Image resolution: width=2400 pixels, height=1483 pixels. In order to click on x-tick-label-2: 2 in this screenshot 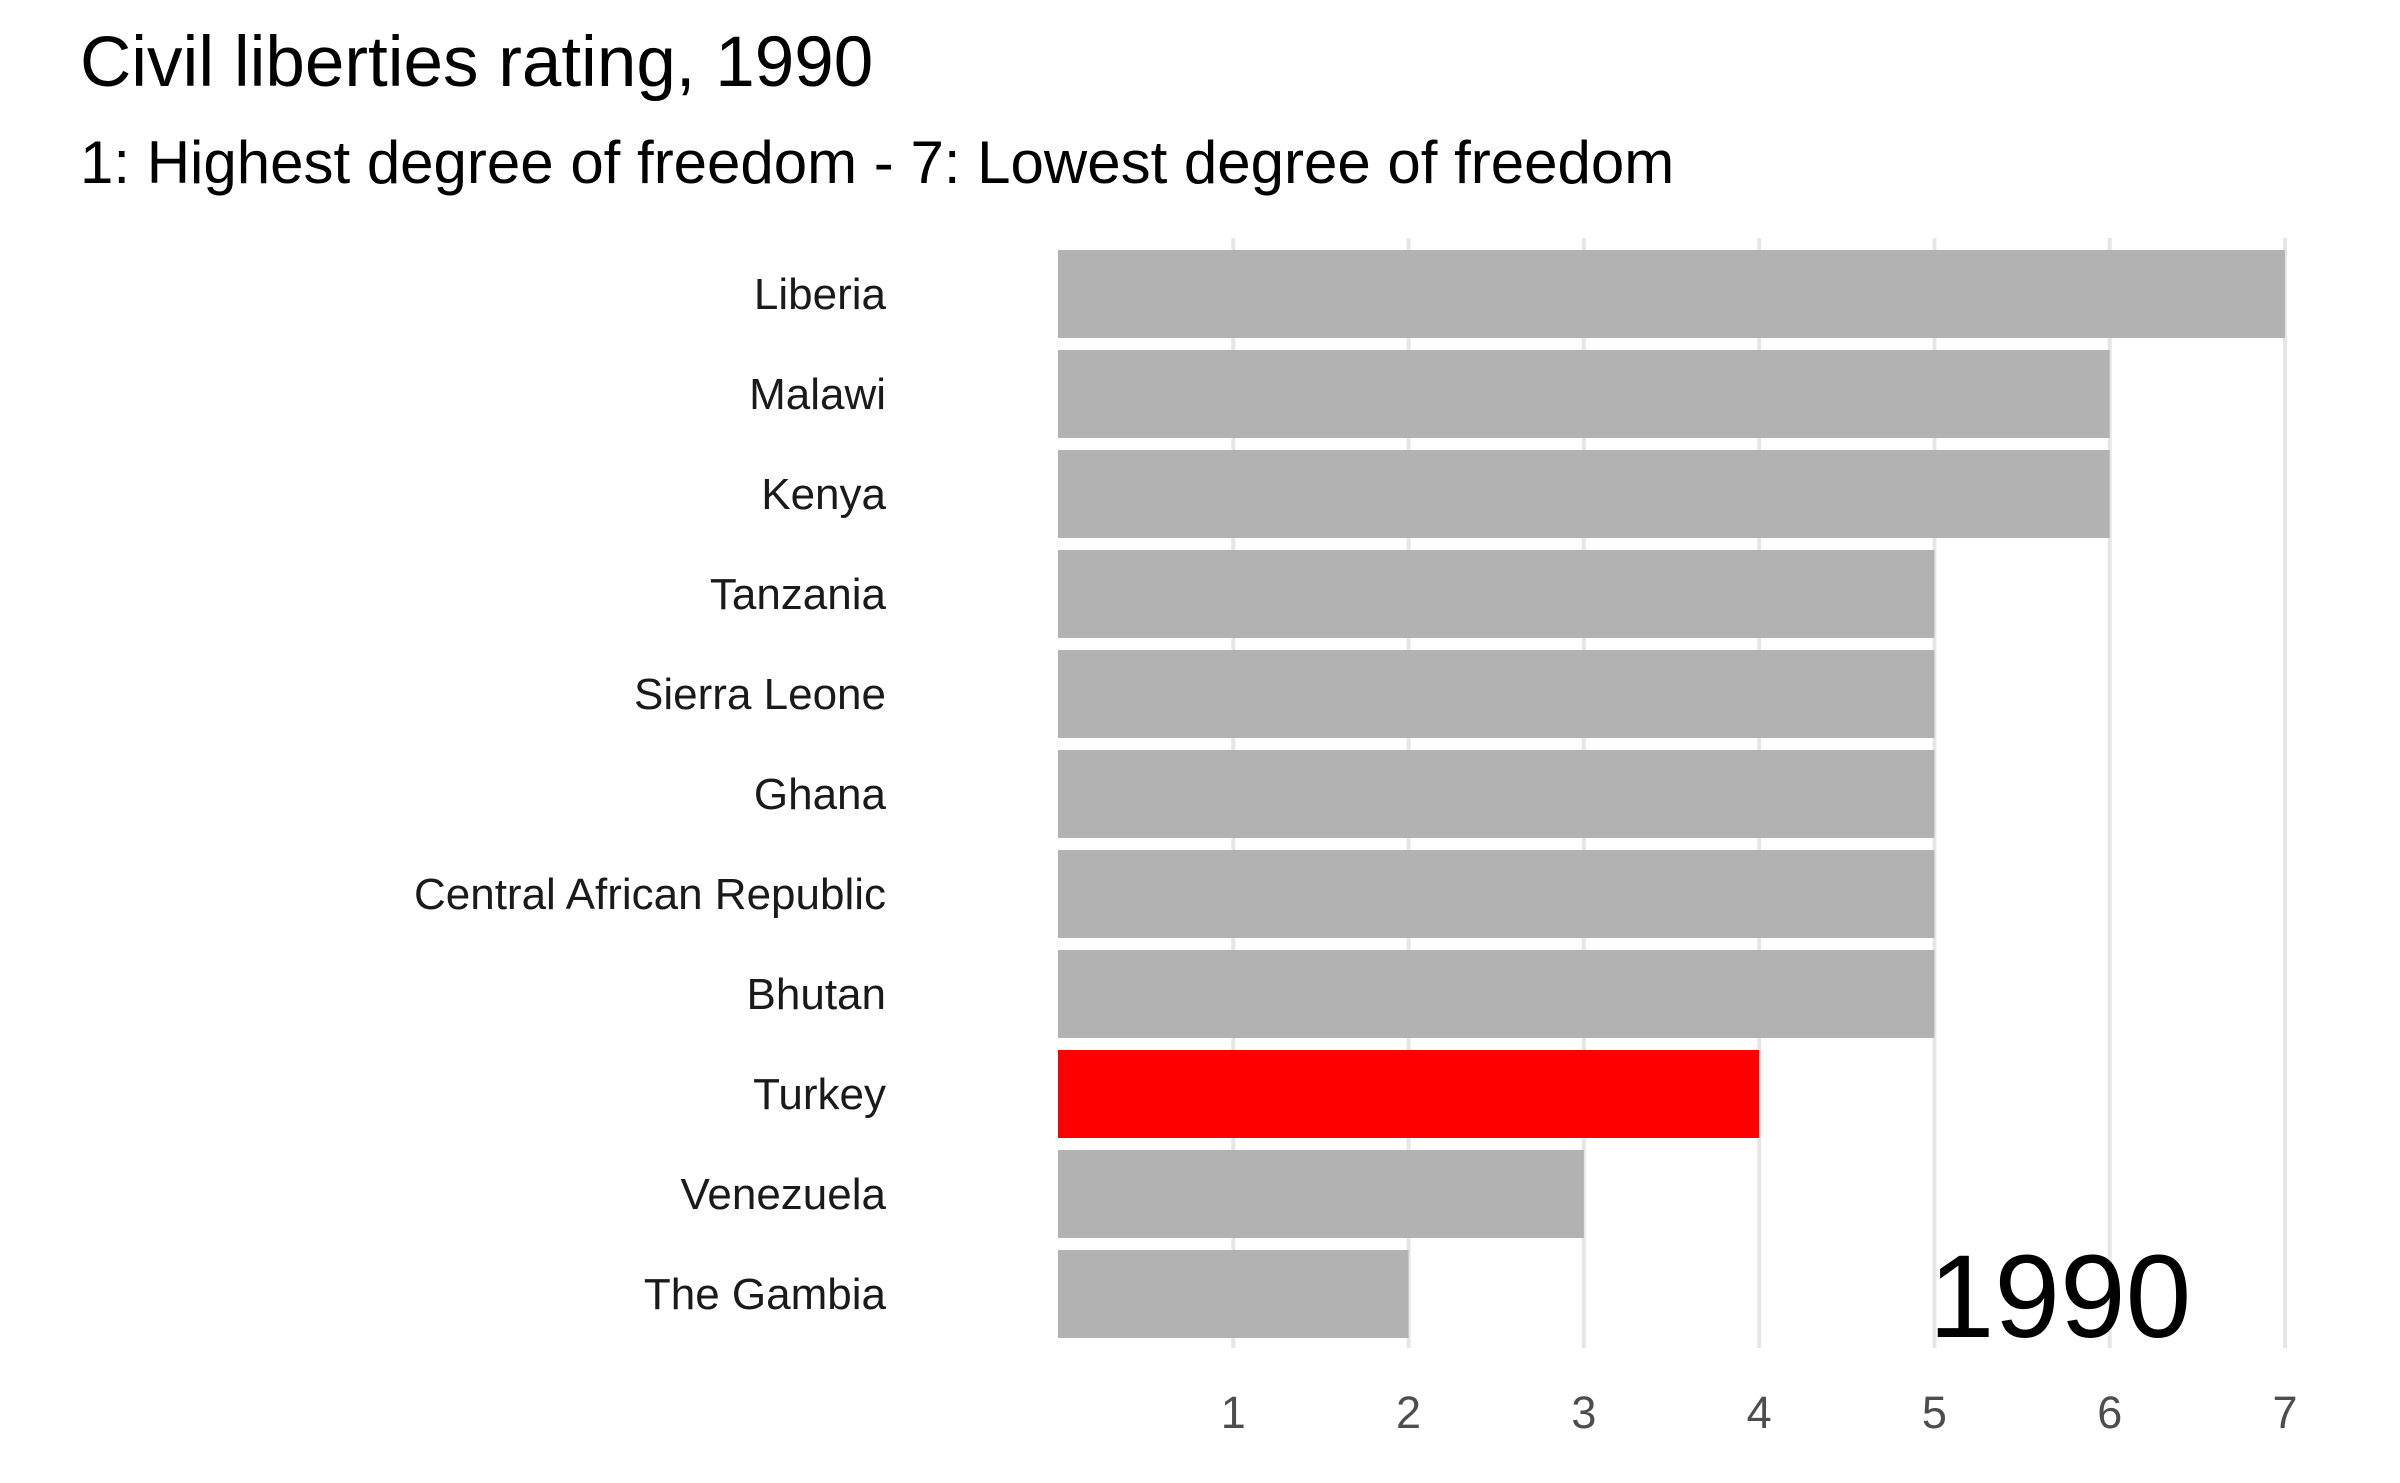, I will do `click(1408, 1412)`.